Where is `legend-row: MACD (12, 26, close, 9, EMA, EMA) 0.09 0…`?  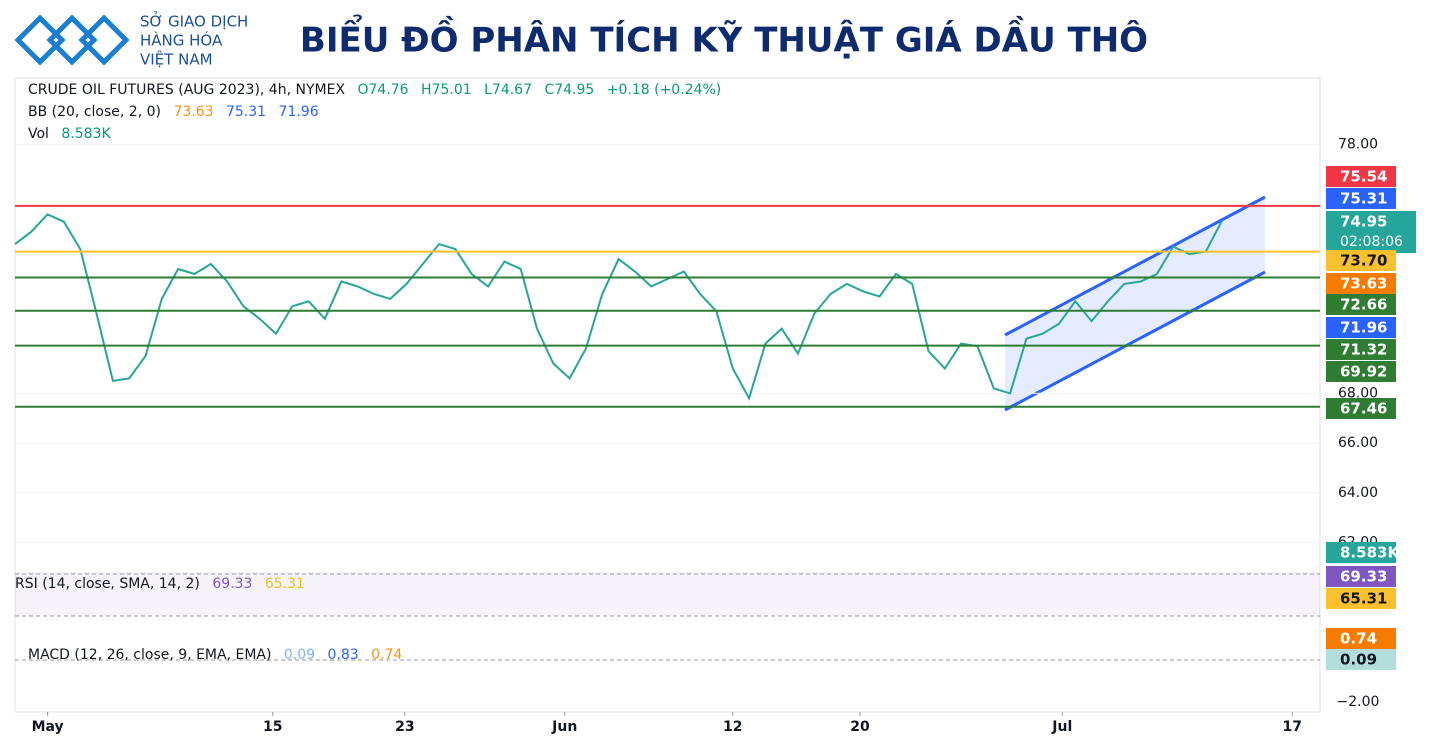 legend-row: MACD (12, 26, close, 9, EMA, EMA) 0.09 0… is located at coordinates (219, 655).